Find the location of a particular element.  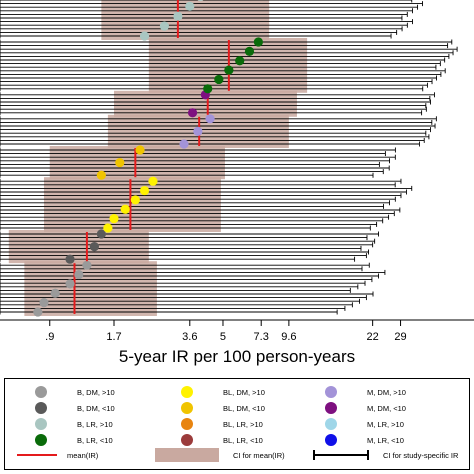

legend-mean-label: mean(IR) is located at coordinates (83, 455).